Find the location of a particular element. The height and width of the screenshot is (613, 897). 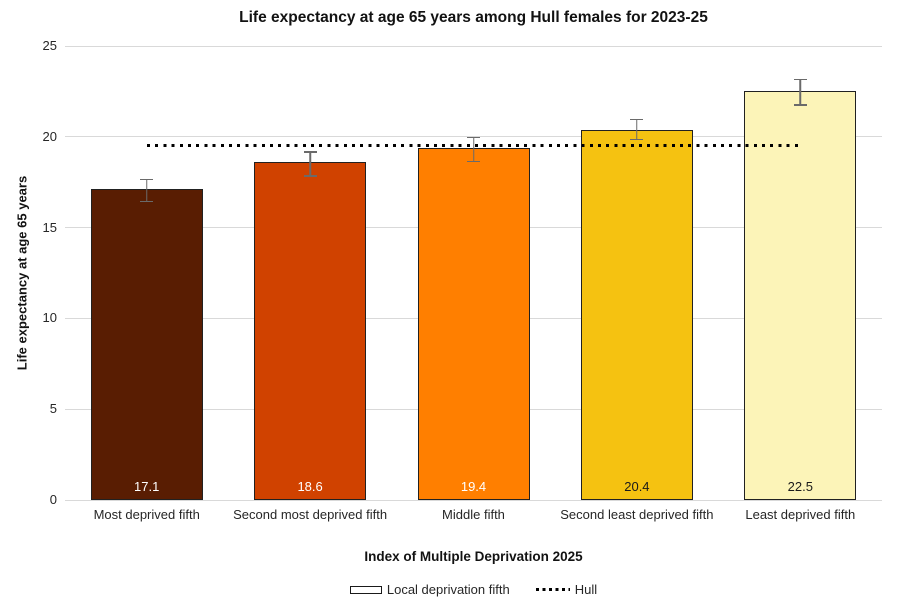

bar-outline-icon is located at coordinates (365, 589).